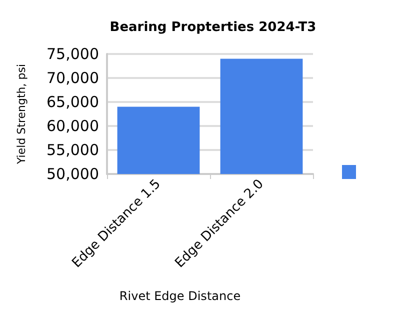 This screenshot has width=397, height=323. What do you see at coordinates (180, 296) in the screenshot?
I see `x-axis-title: Rivet Edge Distance` at bounding box center [180, 296].